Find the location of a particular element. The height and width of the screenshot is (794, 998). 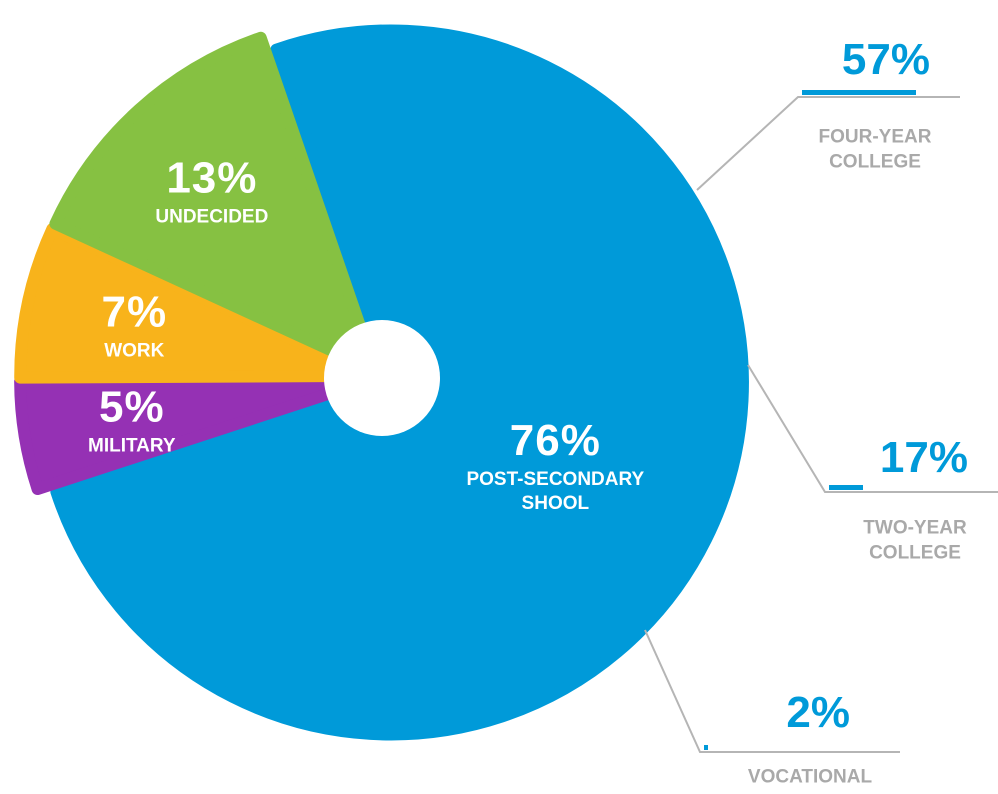

breakdown-category: FOUR-YEAR COLLEGE is located at coordinates (875, 149).